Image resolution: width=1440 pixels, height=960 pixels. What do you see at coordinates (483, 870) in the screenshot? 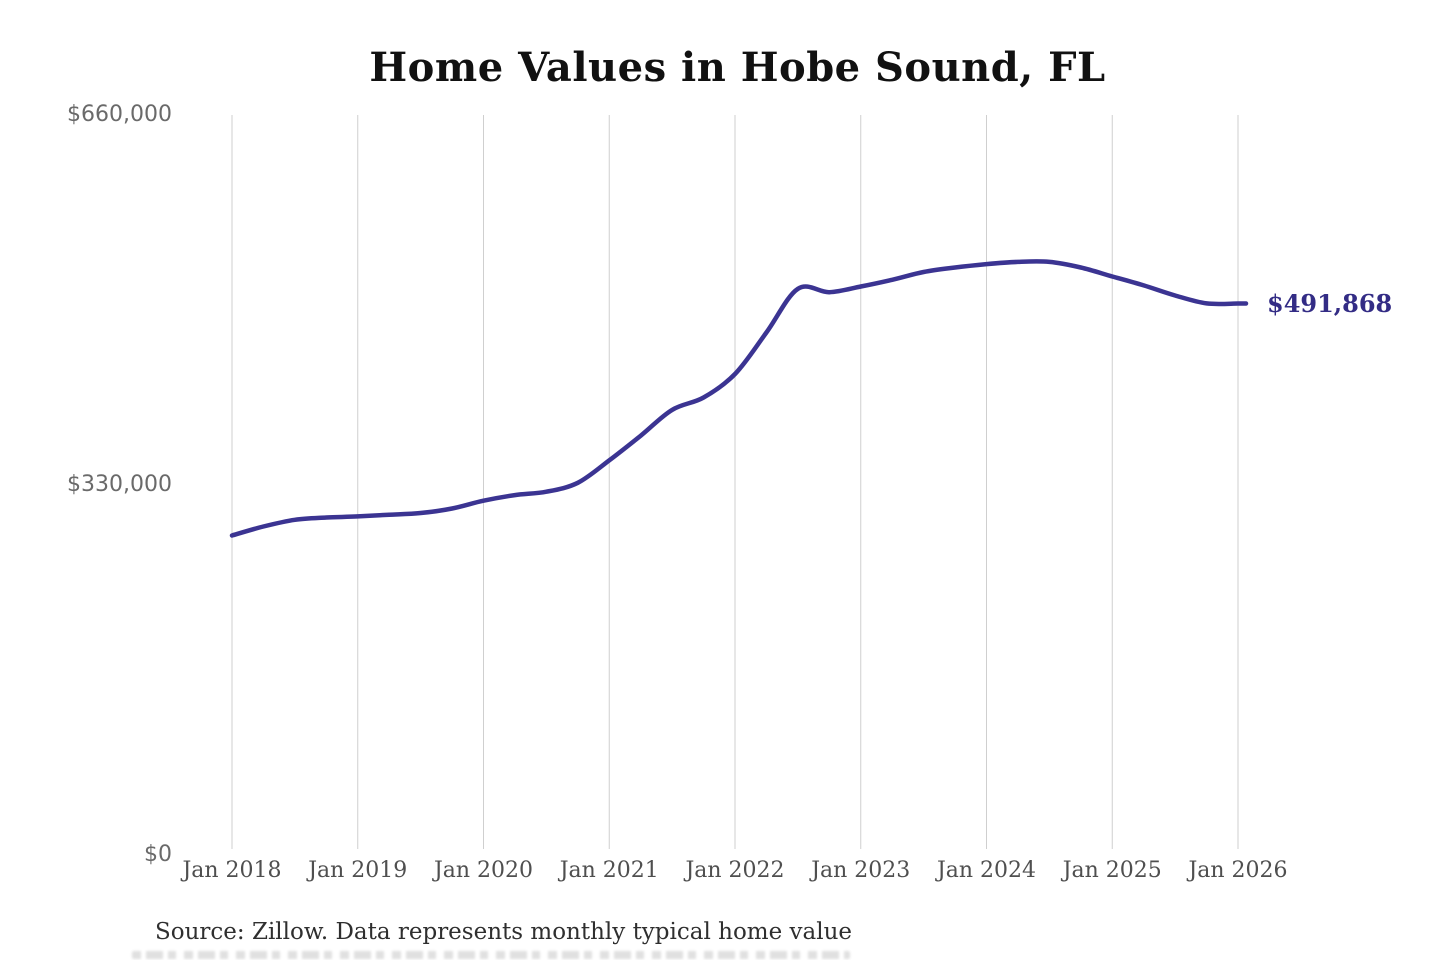
I see `x-tick-label: Jan 2020` at bounding box center [483, 870].